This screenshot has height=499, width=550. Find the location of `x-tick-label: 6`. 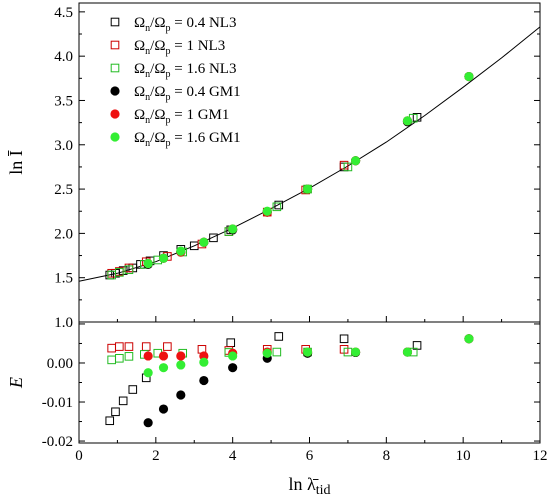

x-tick-label: 6 is located at coordinates (310, 456).